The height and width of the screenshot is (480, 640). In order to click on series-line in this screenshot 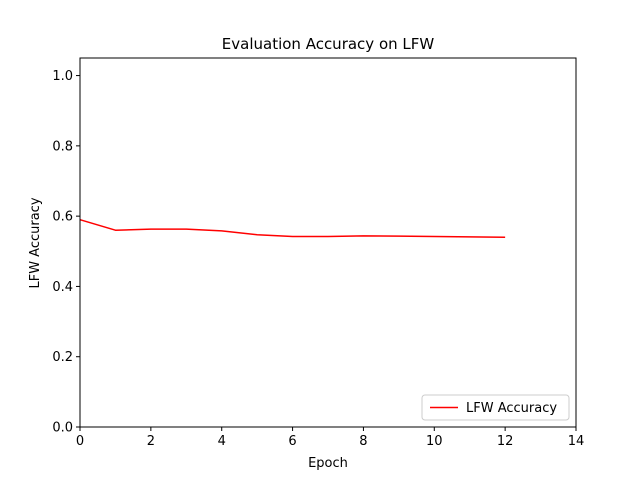, I will do `click(292, 228)`.